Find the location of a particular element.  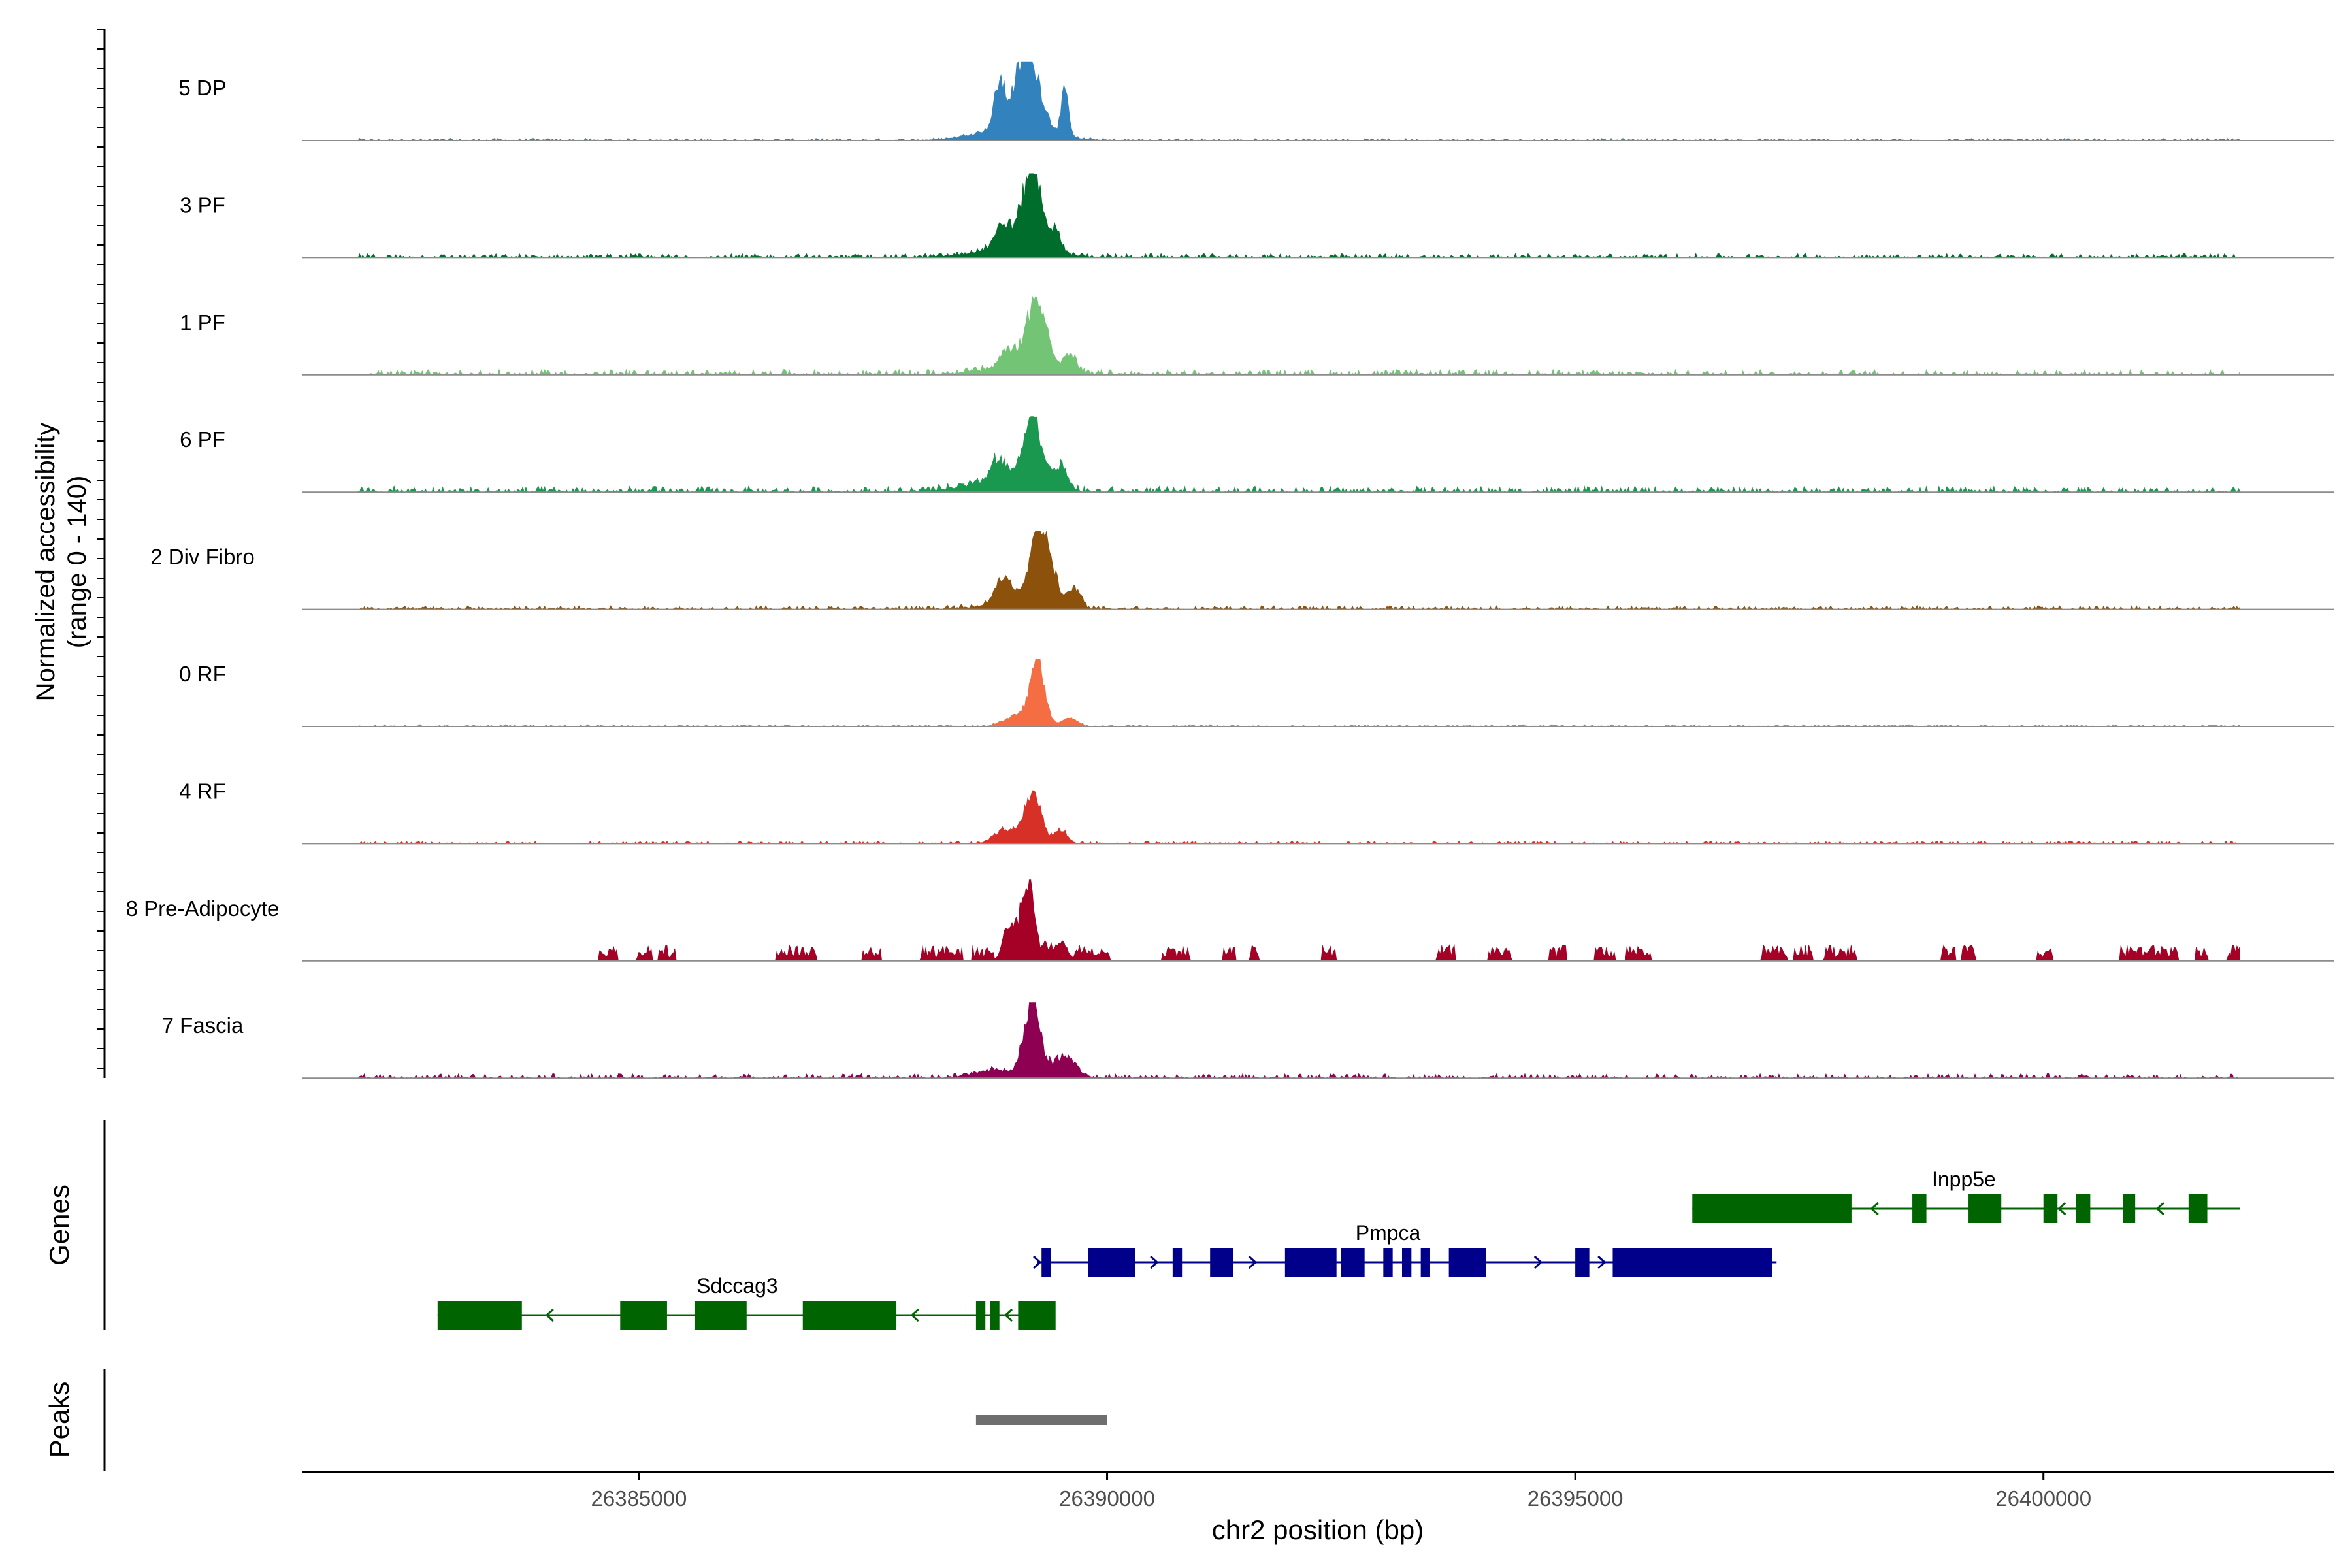

track-2-div-fibro: 2 Div Fibro is located at coordinates (1242, 570).